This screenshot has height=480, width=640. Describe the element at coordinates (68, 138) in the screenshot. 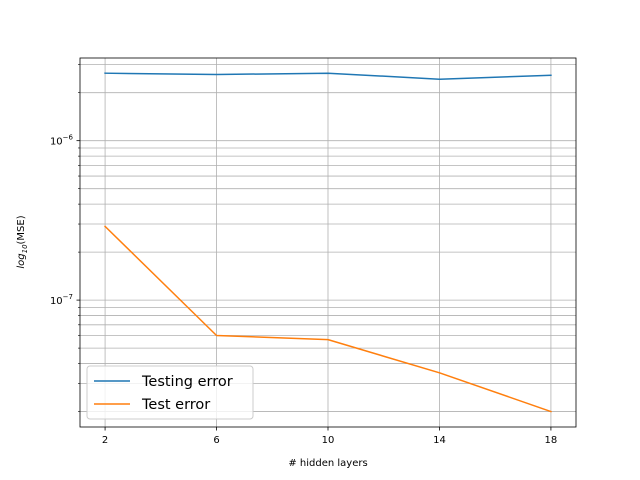

I see `y-tick-label-exponent: −6` at that location.